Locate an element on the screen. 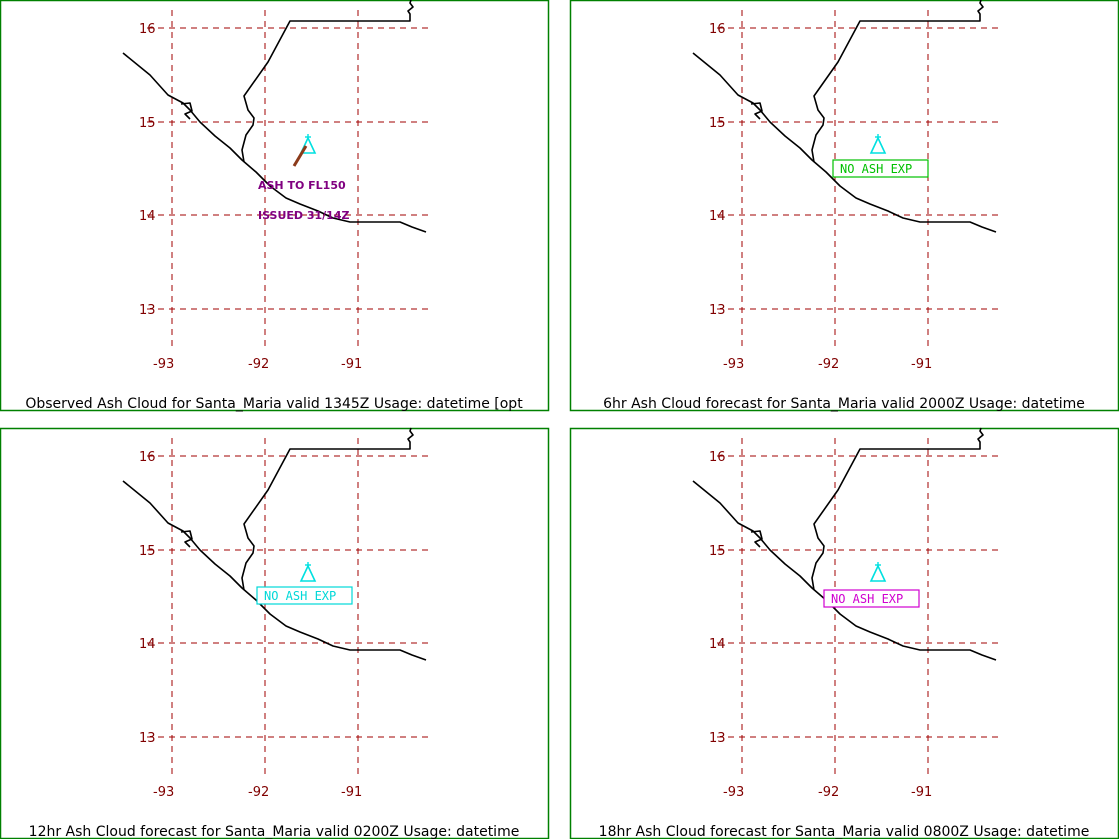 Image resolution: width=1119 pixels, height=839 pixels. ash-plume is located at coordinates (300, 156).